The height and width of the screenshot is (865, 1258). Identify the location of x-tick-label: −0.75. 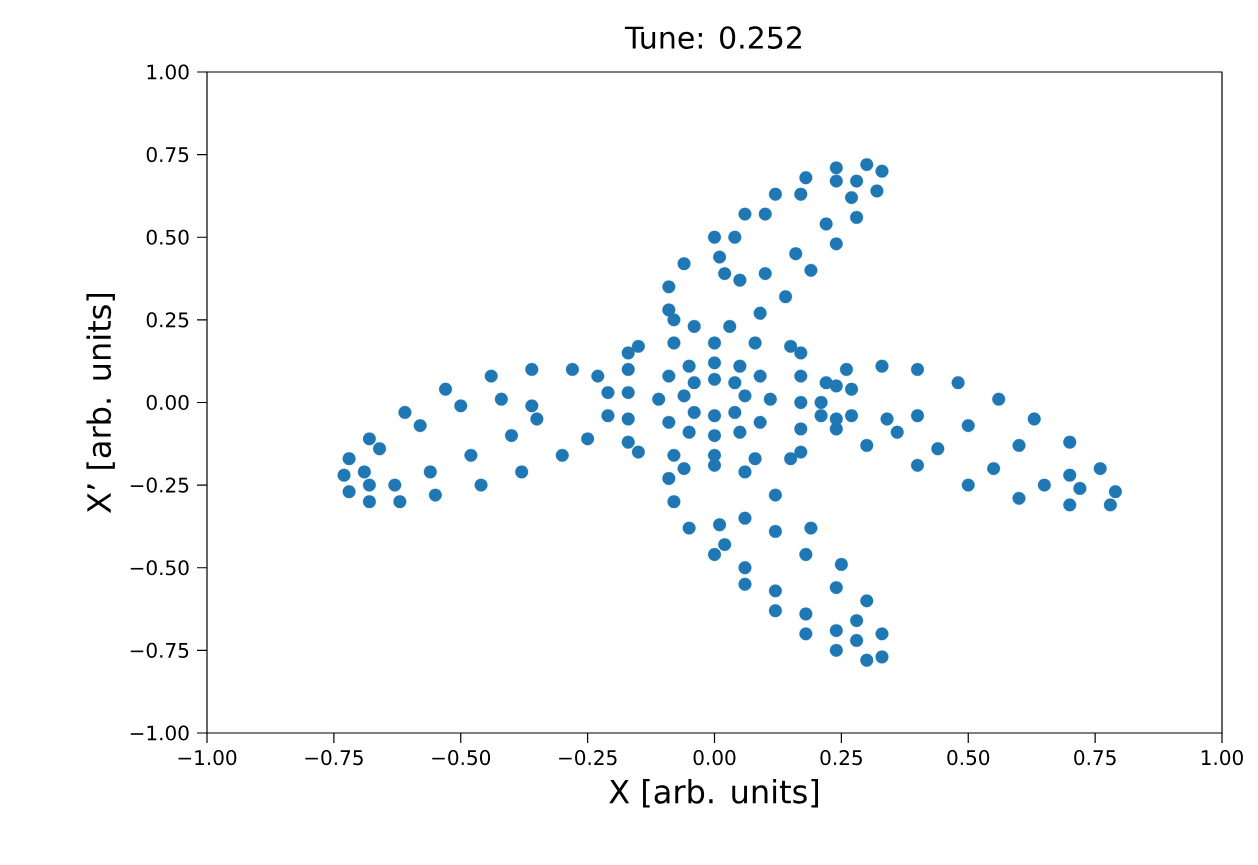
(334, 758).